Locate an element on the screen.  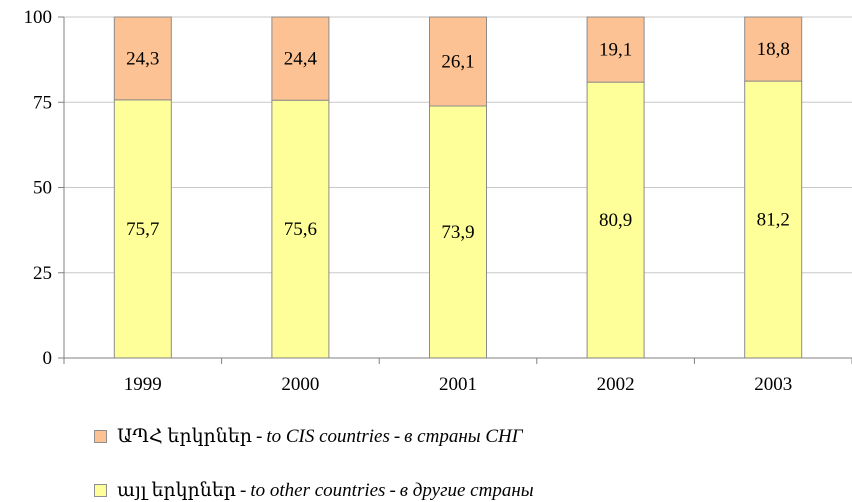
y-tick-label: 50 is located at coordinates (42, 188).